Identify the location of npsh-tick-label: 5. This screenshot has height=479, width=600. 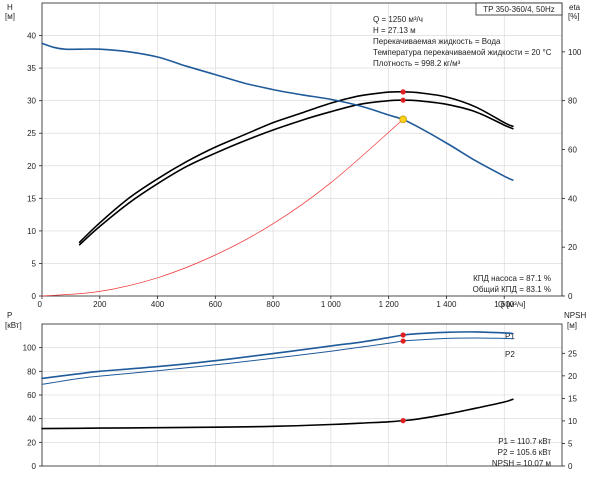
(570, 443).